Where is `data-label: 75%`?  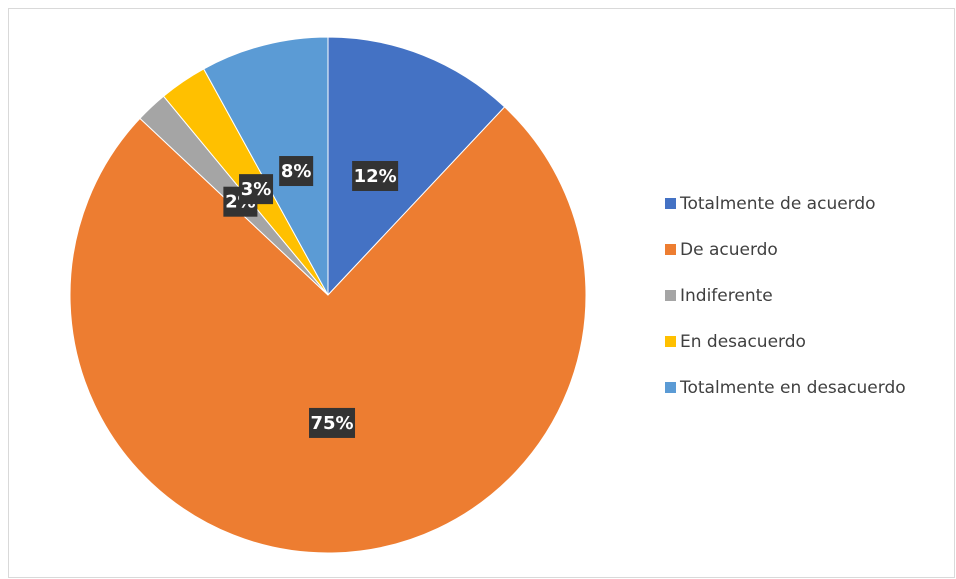 data-label: 75% is located at coordinates (331, 423).